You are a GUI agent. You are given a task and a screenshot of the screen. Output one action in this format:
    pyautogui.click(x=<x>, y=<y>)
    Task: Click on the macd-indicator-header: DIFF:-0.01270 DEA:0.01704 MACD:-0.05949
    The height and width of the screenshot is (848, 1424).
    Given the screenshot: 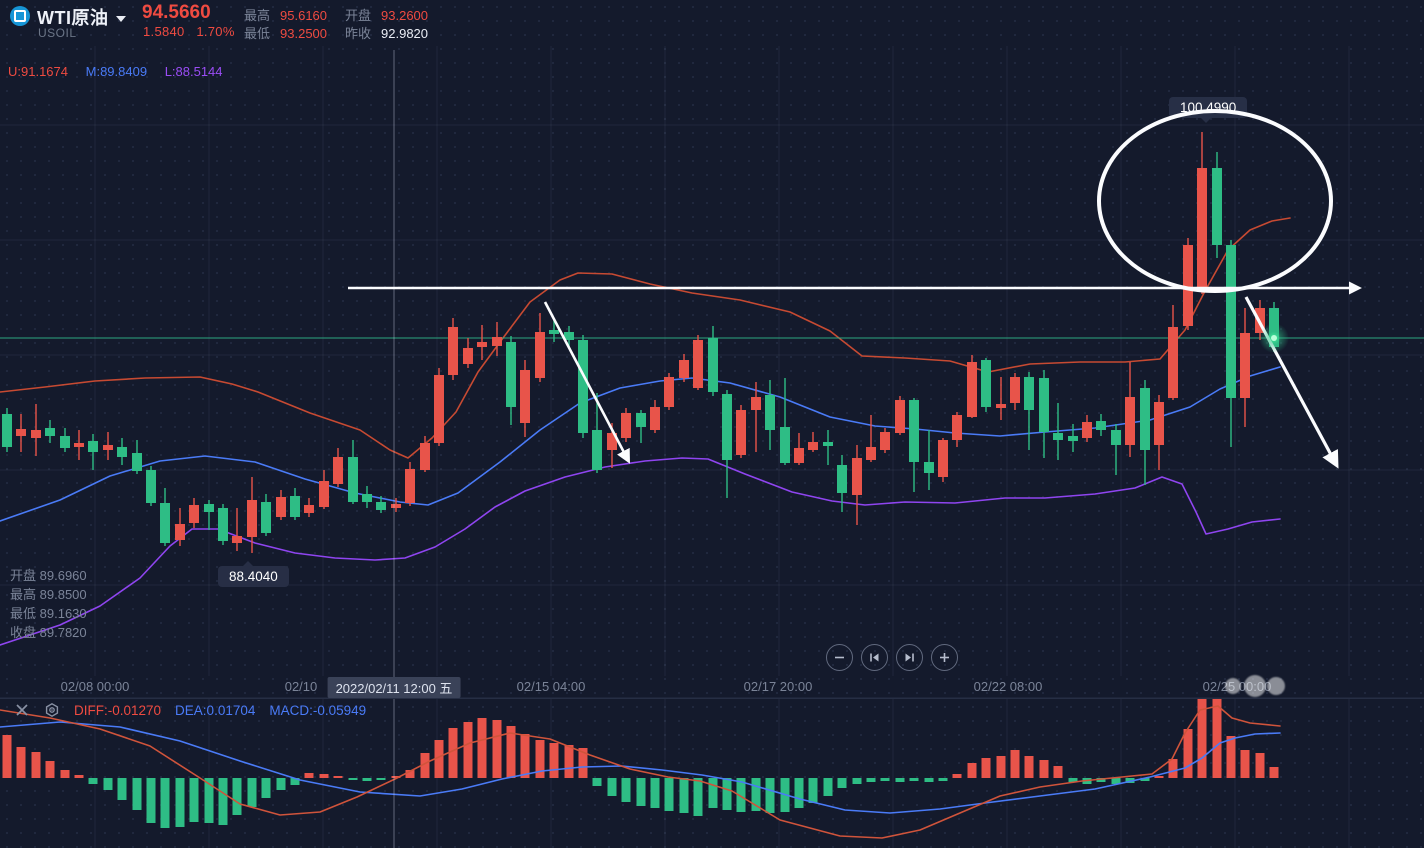 What is the action you would take?
    pyautogui.click(x=190, y=710)
    